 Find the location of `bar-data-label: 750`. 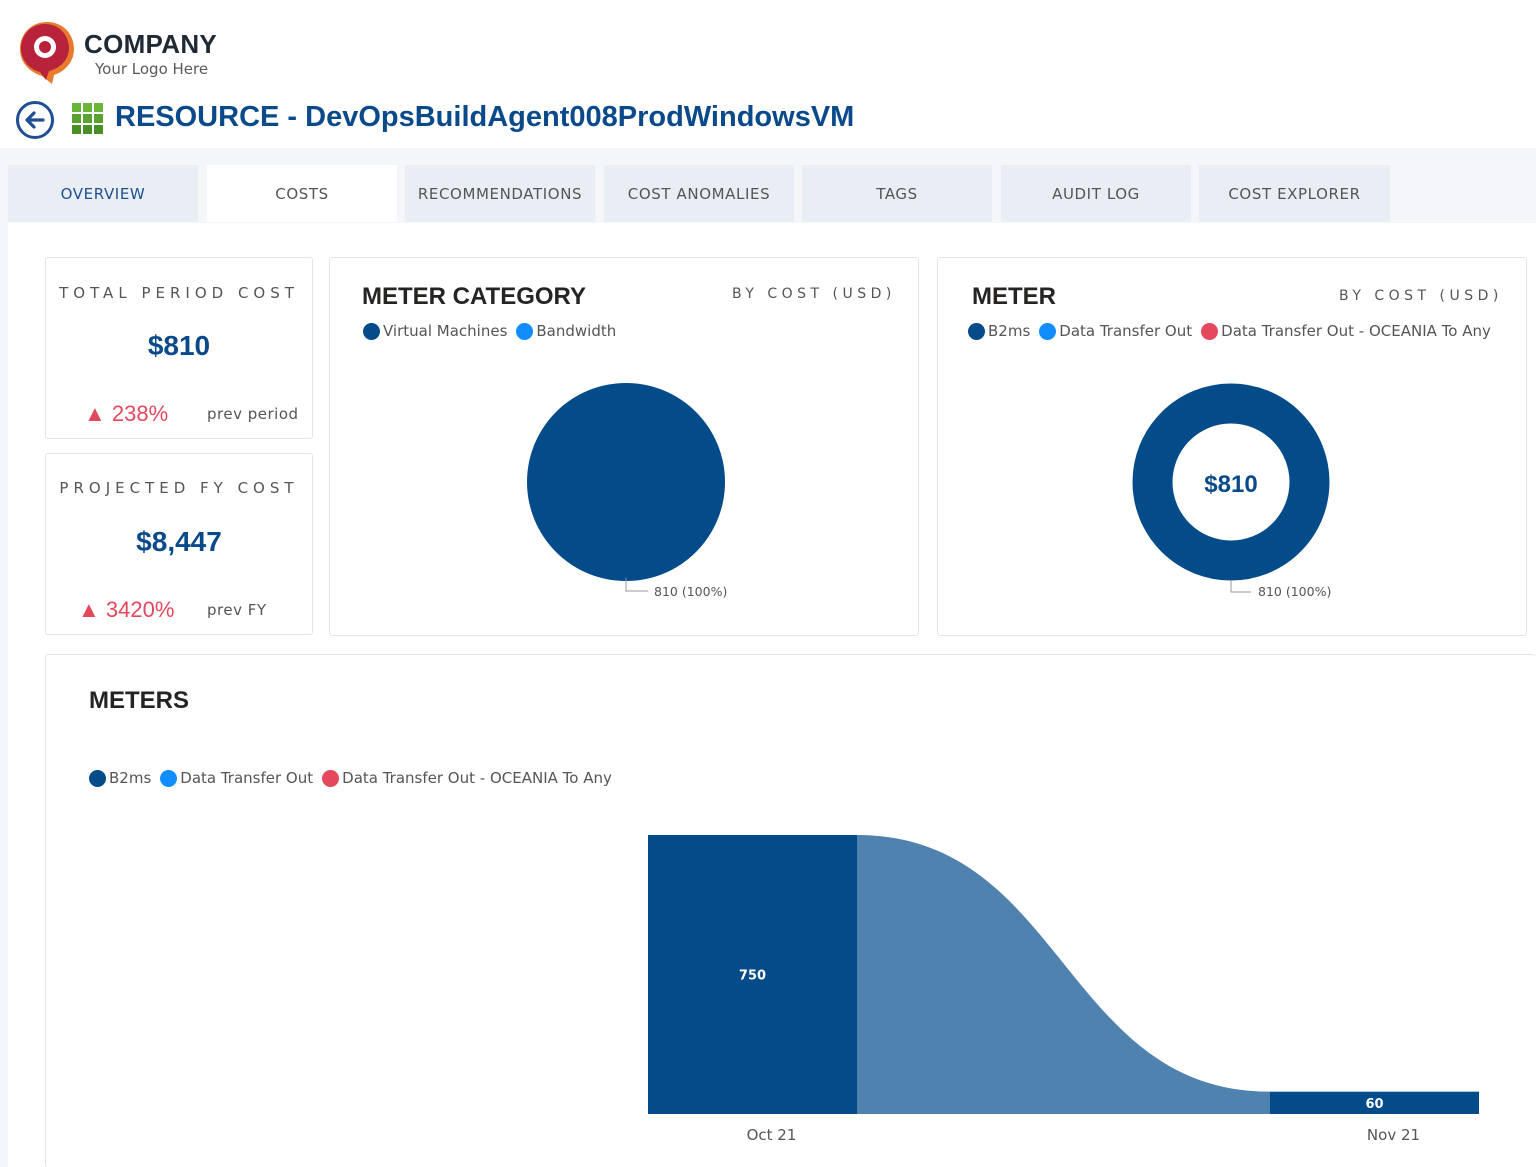

bar-data-label: 750 is located at coordinates (752, 976).